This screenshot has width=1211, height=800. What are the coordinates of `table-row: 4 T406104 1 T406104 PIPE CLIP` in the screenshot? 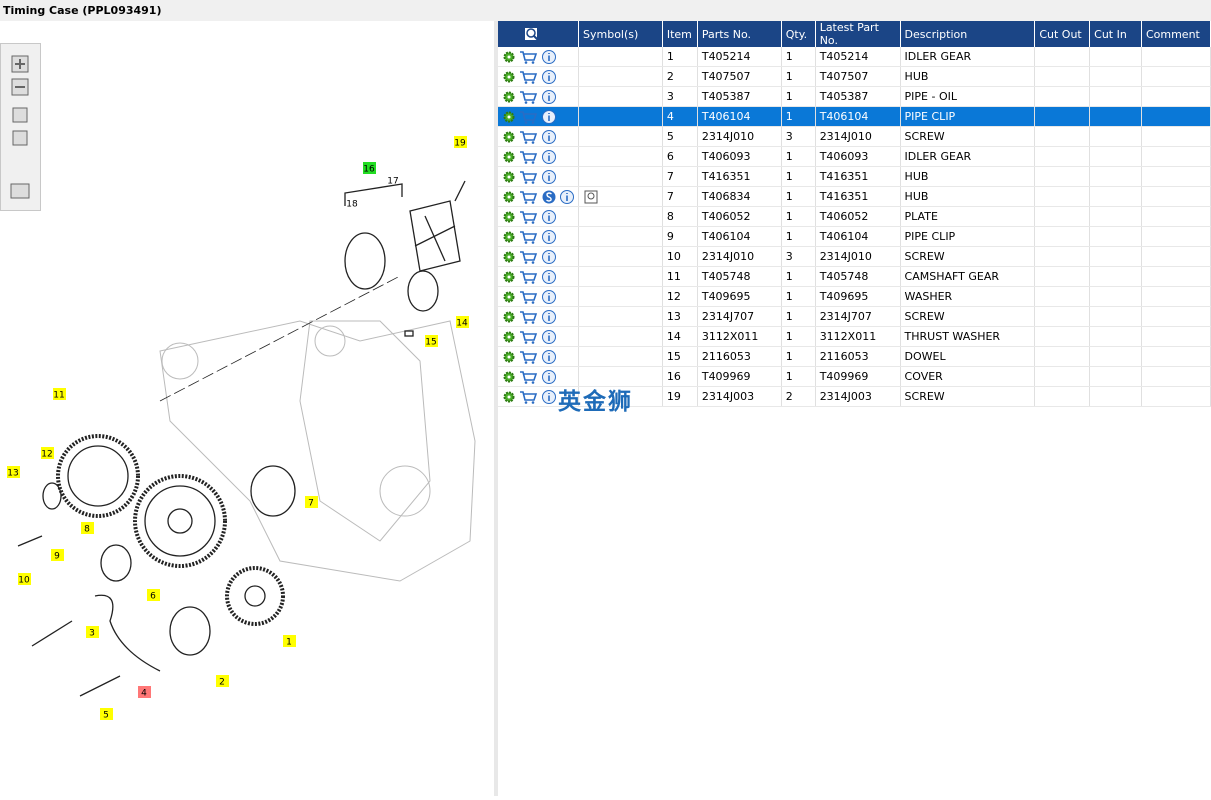 It's located at (854, 116).